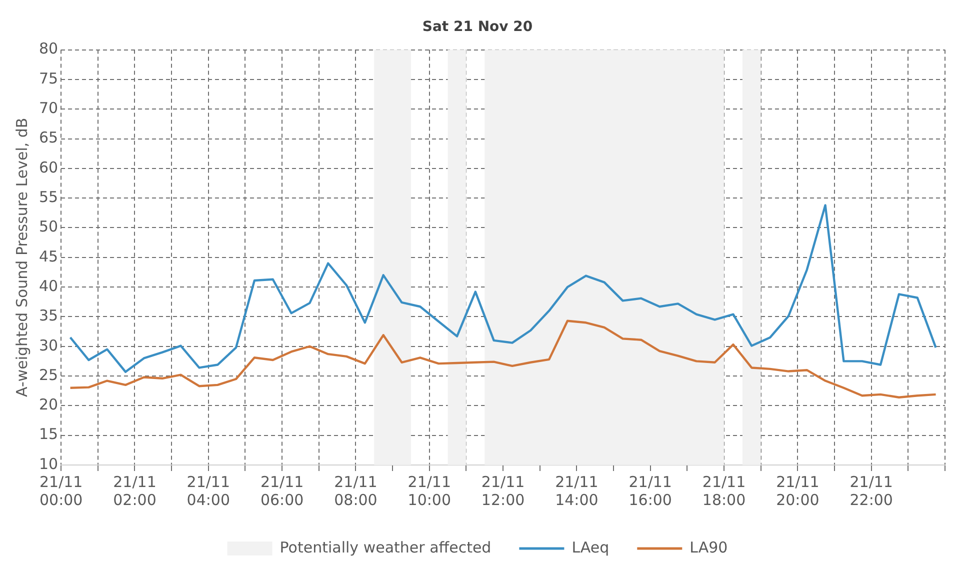 This screenshot has height=571, width=965. Describe the element at coordinates (282, 490) in the screenshot. I see `x-tick-label: 21/11 06:00` at that location.